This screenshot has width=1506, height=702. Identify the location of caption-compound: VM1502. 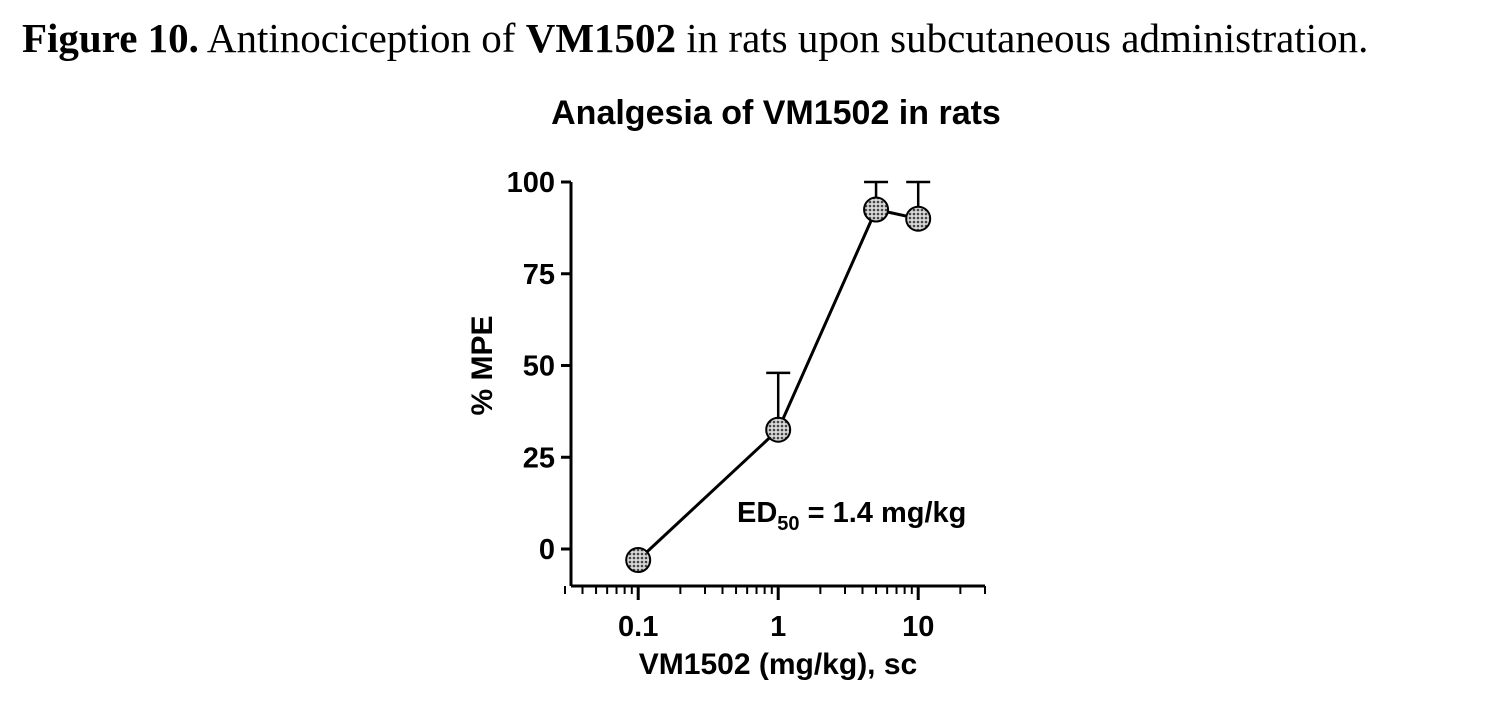
(601, 38).